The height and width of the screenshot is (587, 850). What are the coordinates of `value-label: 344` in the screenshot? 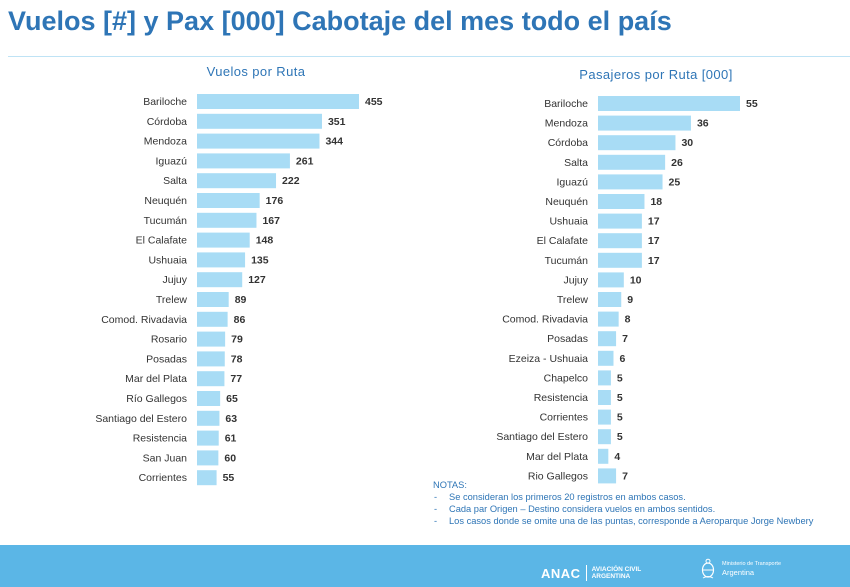 It's located at (334, 142).